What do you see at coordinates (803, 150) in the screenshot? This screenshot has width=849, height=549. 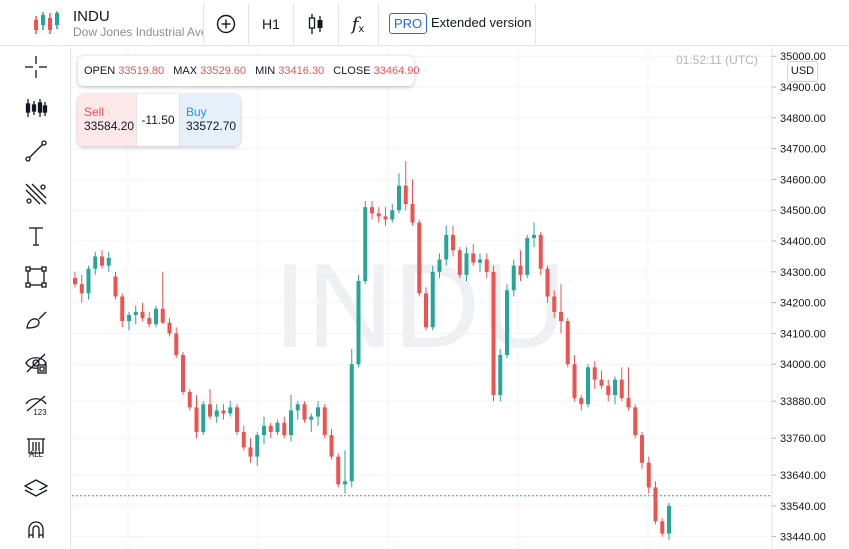 I see `y-tick-label: 34700.00` at bounding box center [803, 150].